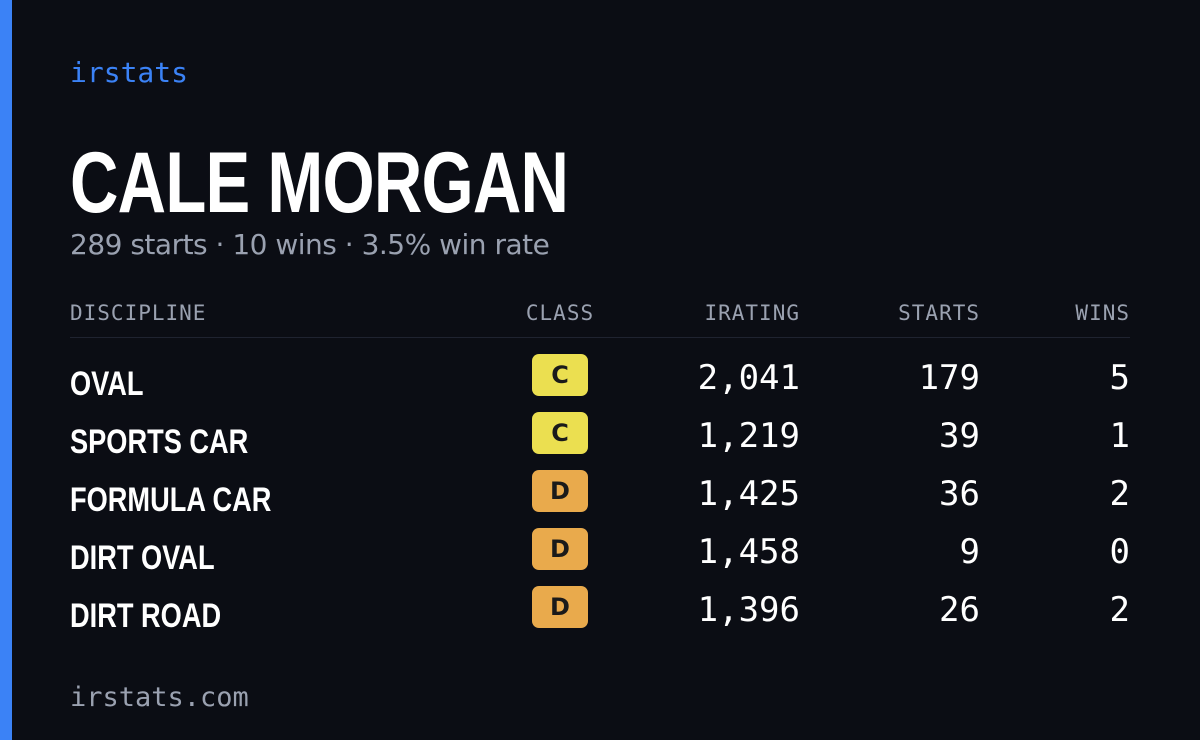  I want to click on driver-name: CALE MORGAN, so click(319, 183).